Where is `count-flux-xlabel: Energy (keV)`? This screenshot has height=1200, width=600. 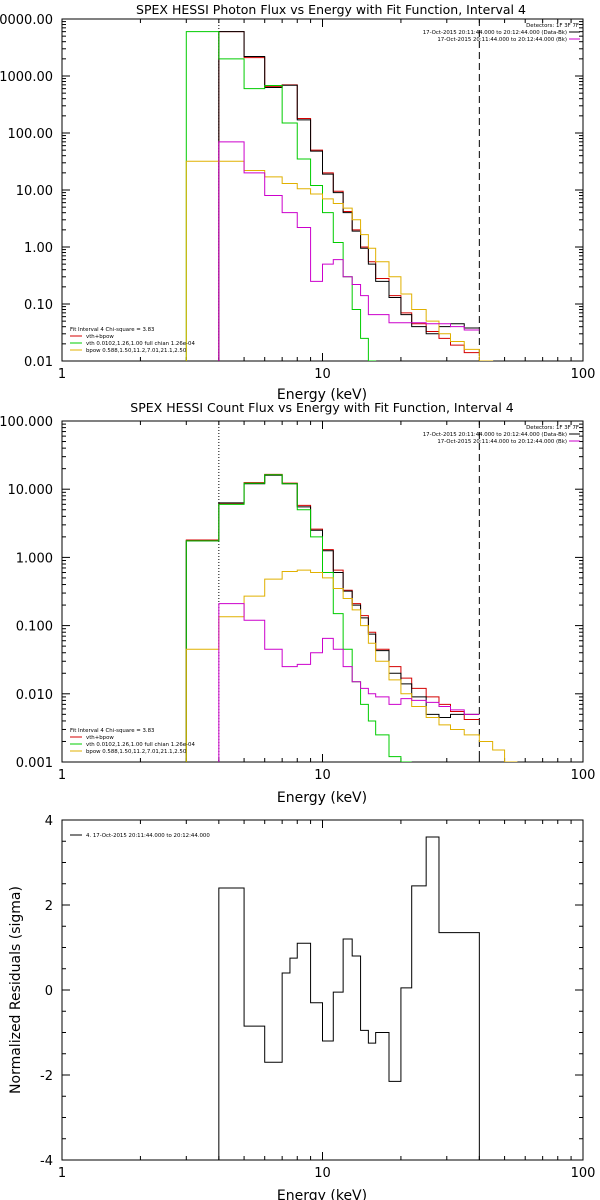 count-flux-xlabel: Energy (keV) is located at coordinates (322, 798).